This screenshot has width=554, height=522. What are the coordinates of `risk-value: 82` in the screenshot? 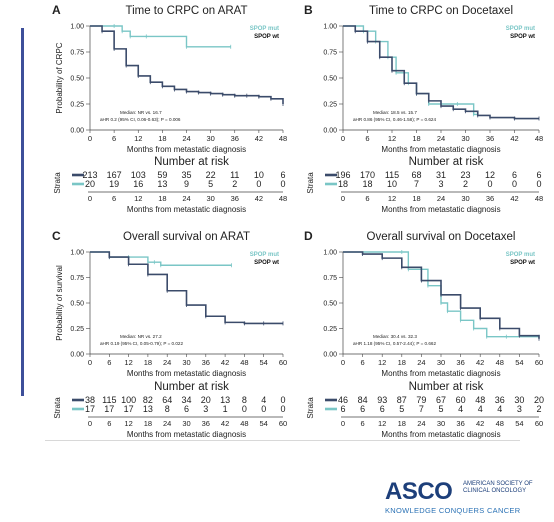 It's located at (148, 400).